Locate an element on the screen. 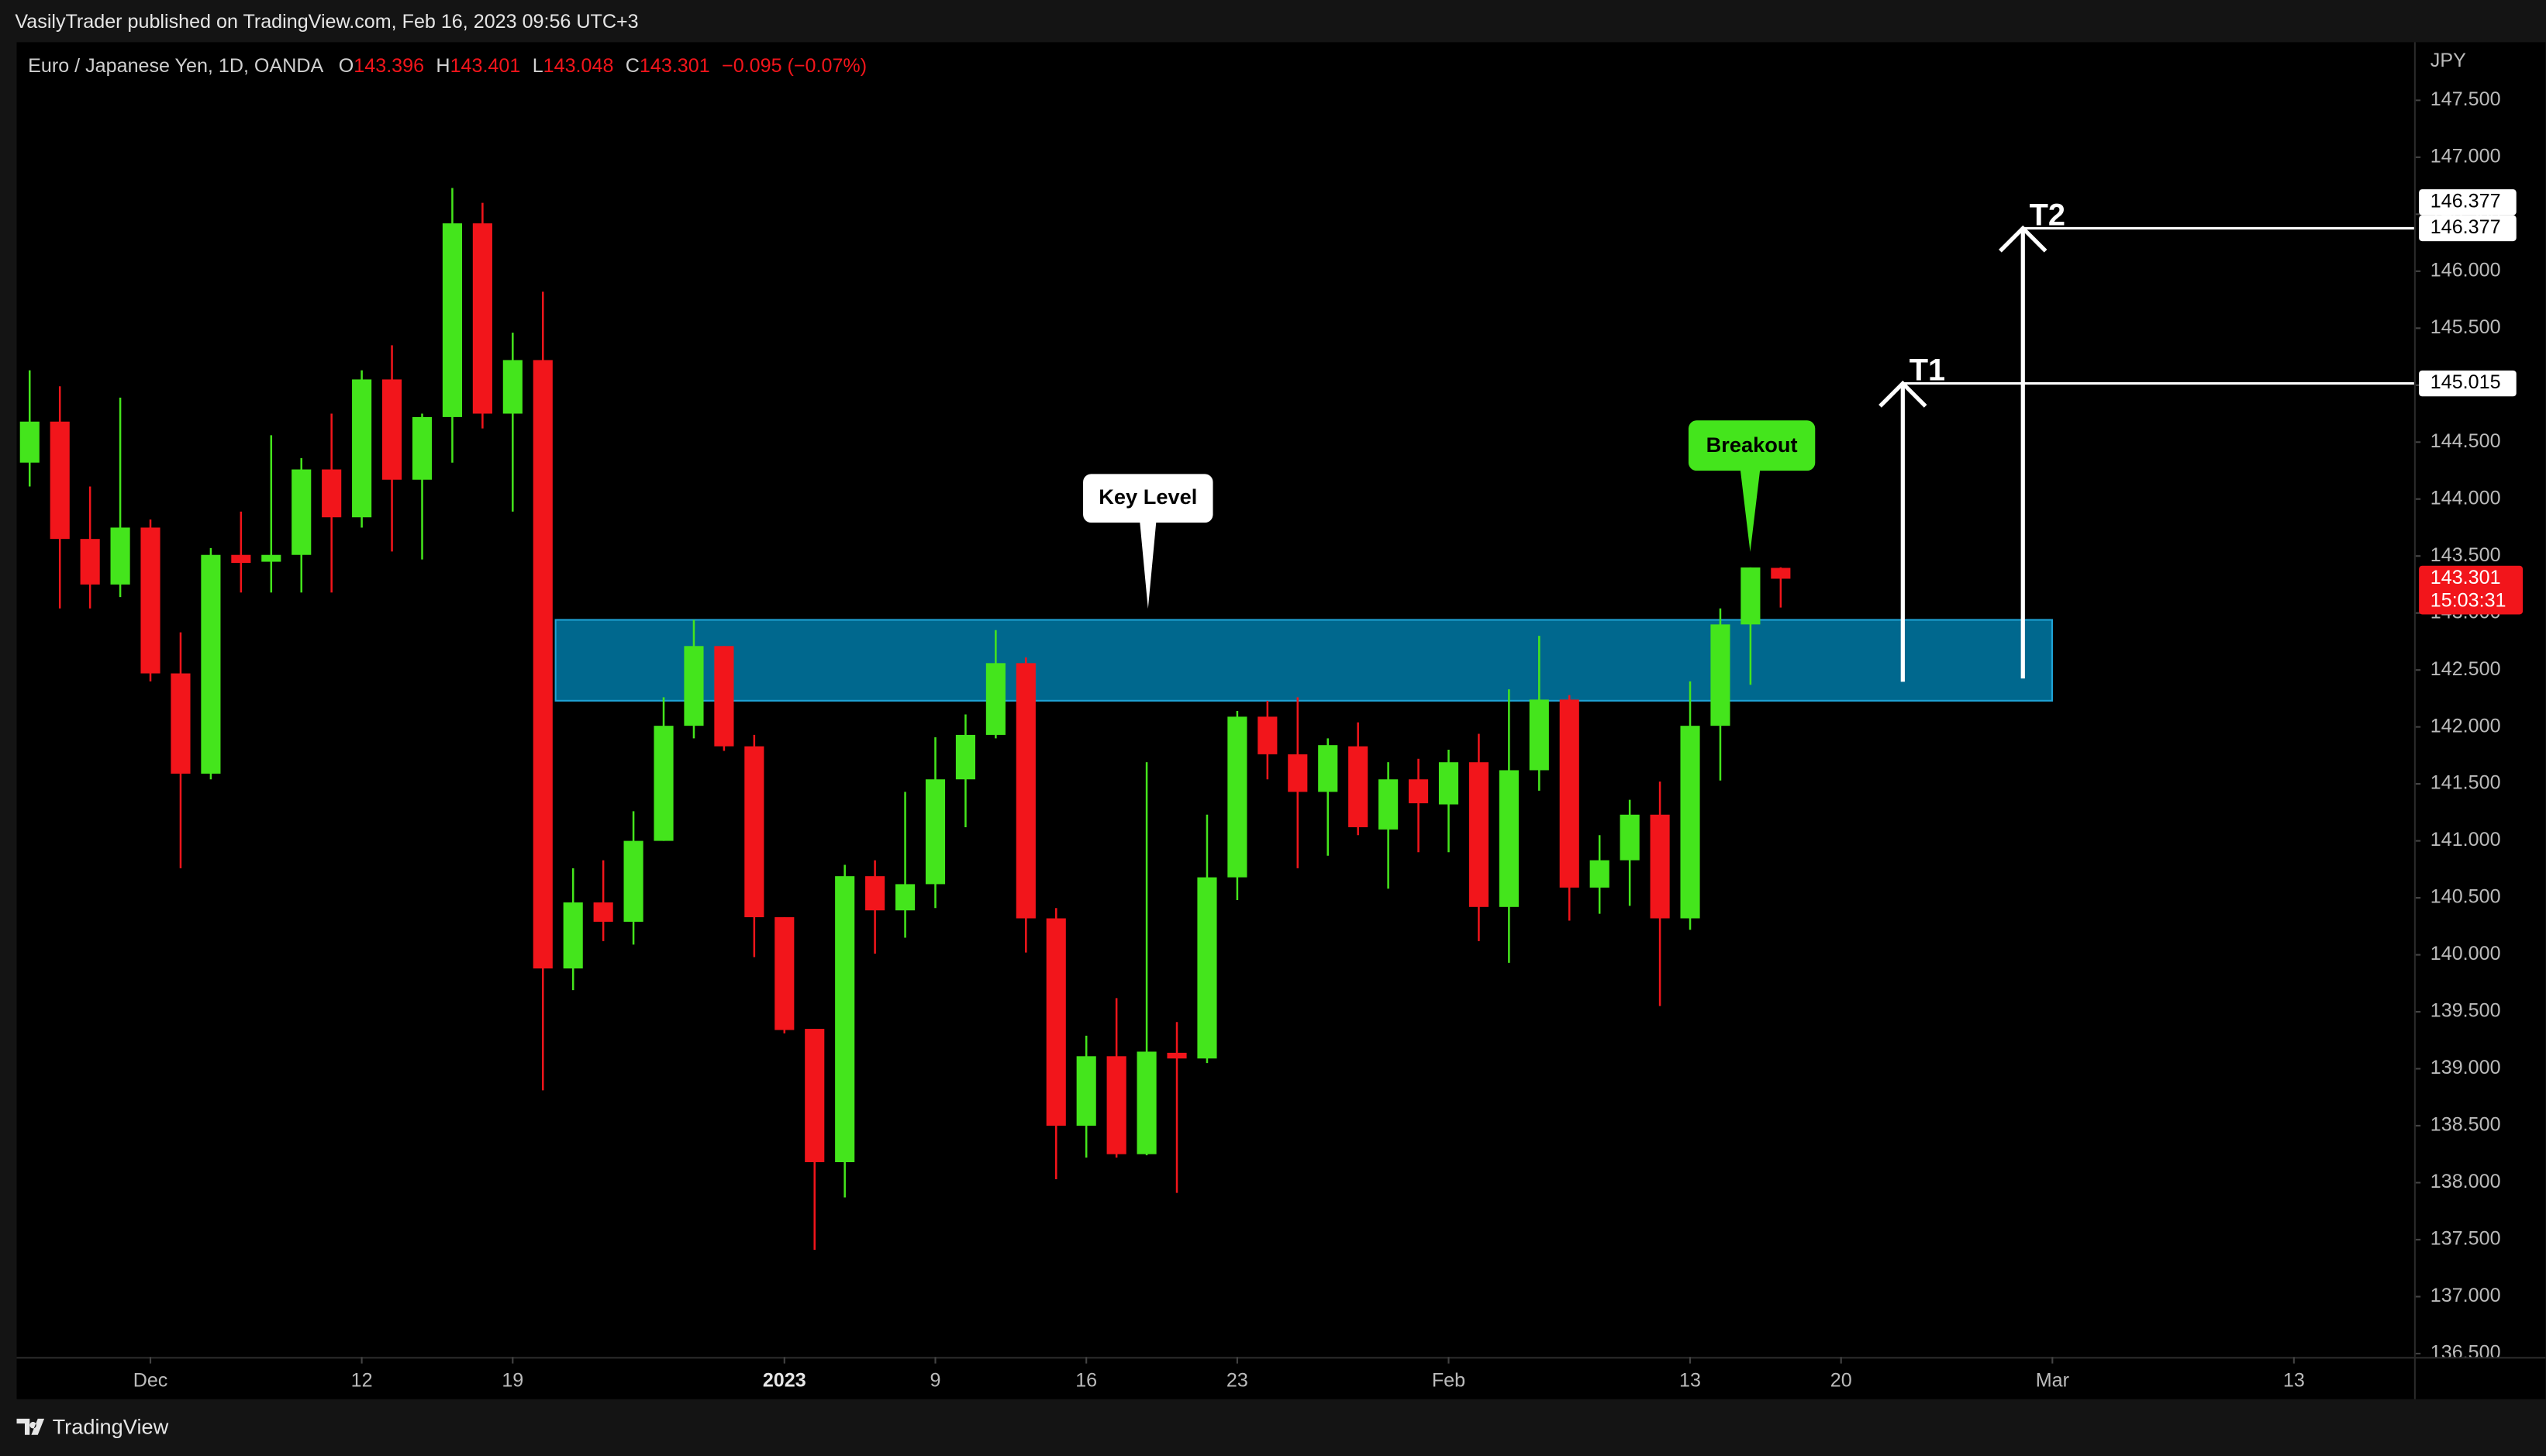 This screenshot has width=2546, height=1456. brand-name: TradingView is located at coordinates (111, 1427).